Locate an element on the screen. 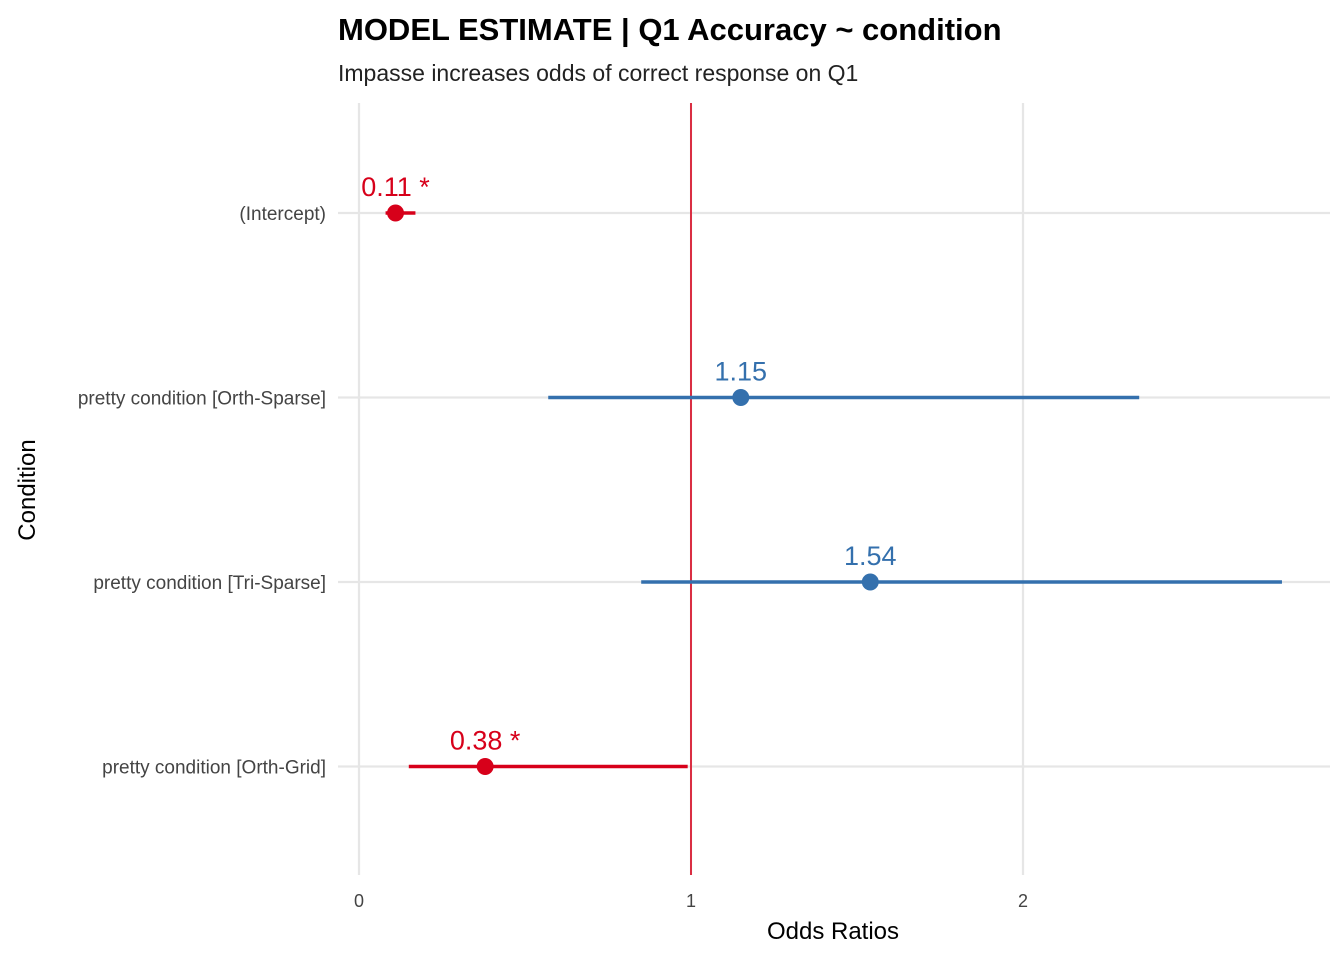 The height and width of the screenshot is (960, 1344). data-label: 0.11 * is located at coordinates (395, 187).